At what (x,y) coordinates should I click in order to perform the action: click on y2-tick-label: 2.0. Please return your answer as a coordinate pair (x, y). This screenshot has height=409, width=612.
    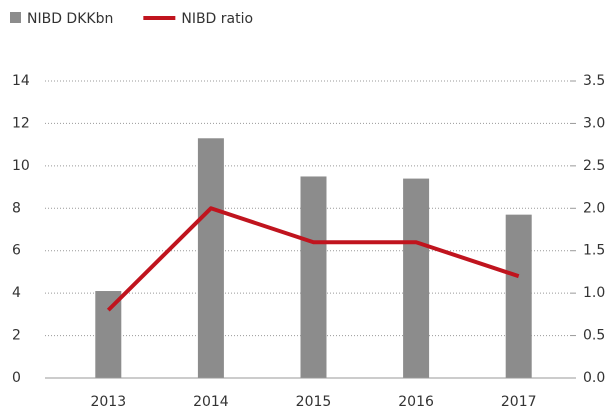
    Looking at the image, I should click on (594, 208).